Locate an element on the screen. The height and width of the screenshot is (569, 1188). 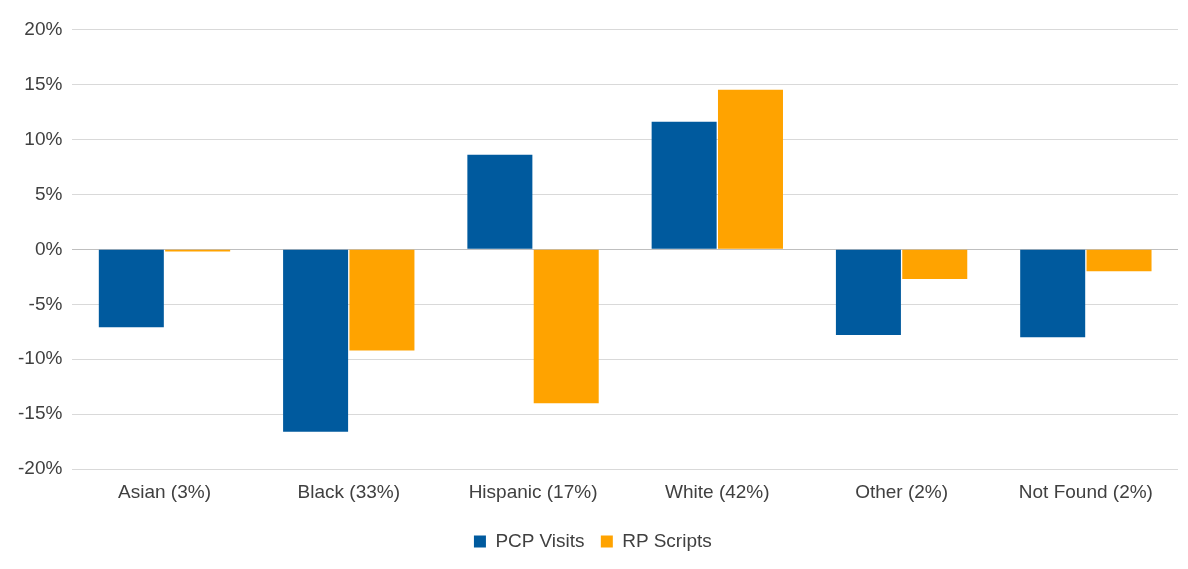
y-tick-label: -10% is located at coordinates (40, 358).